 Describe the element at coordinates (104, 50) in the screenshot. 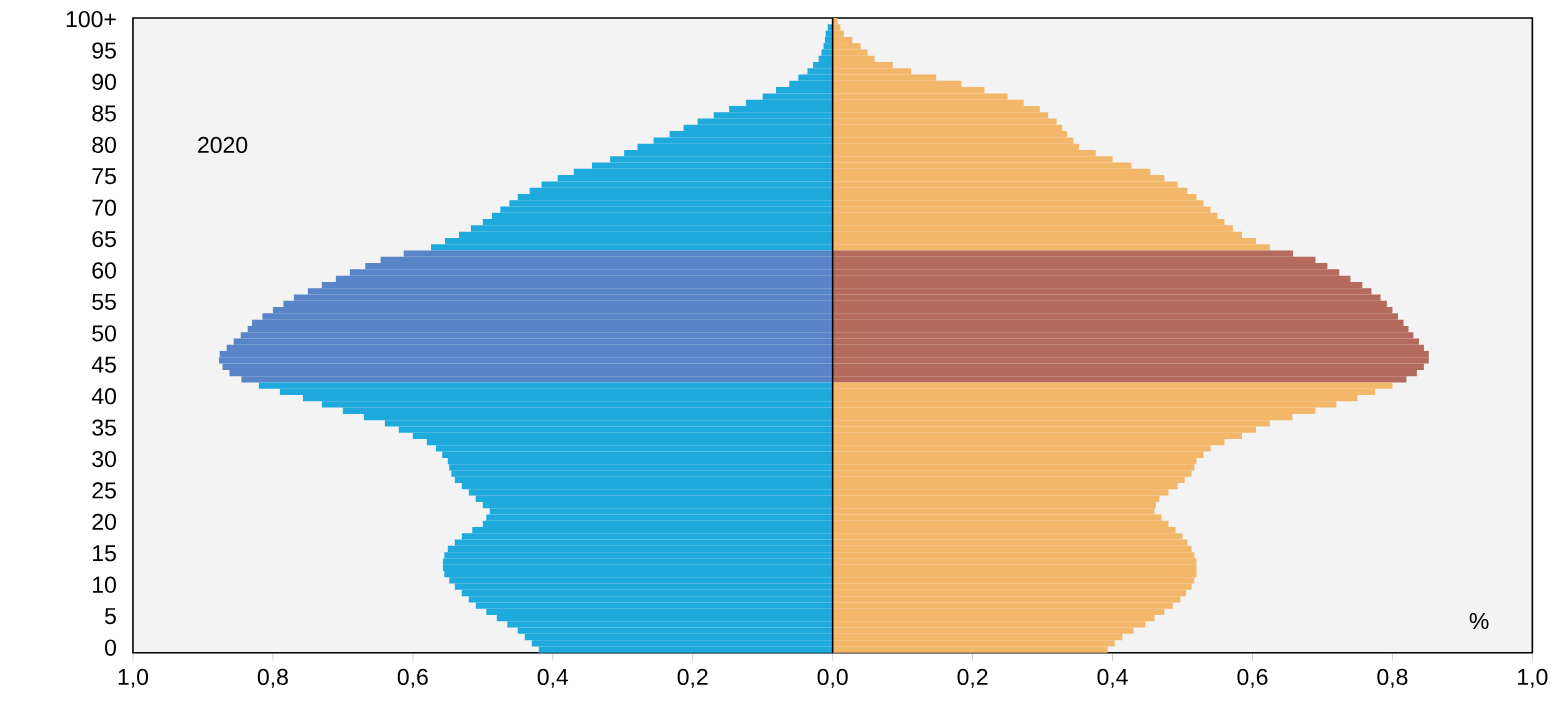

I see `y-tick-label: 95` at that location.